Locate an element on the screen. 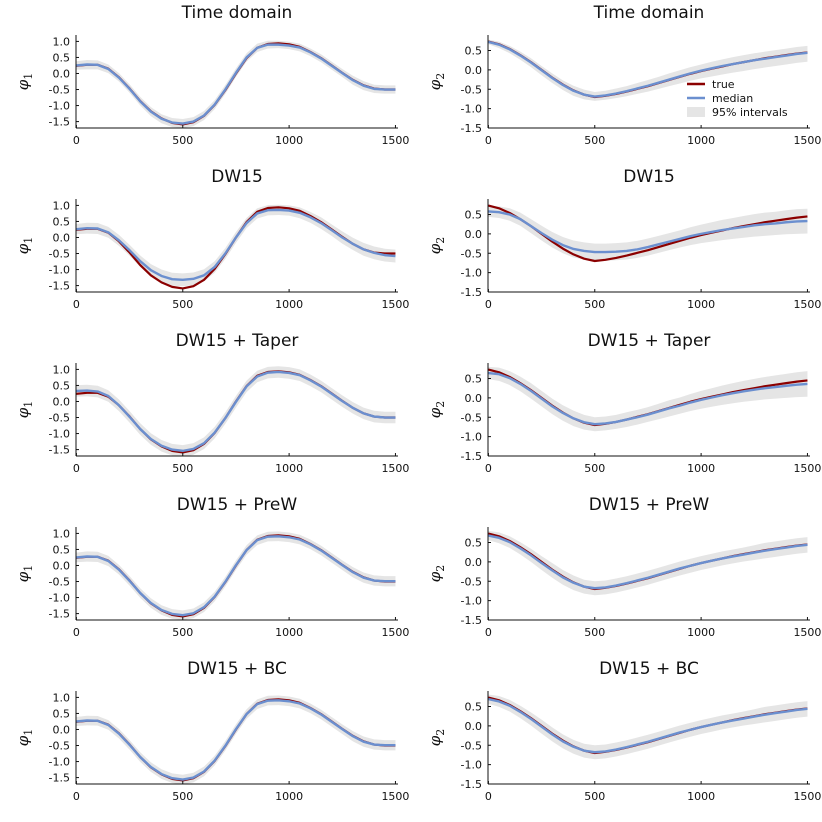 The height and width of the screenshot is (822, 822). legend-label: true is located at coordinates (723, 84).